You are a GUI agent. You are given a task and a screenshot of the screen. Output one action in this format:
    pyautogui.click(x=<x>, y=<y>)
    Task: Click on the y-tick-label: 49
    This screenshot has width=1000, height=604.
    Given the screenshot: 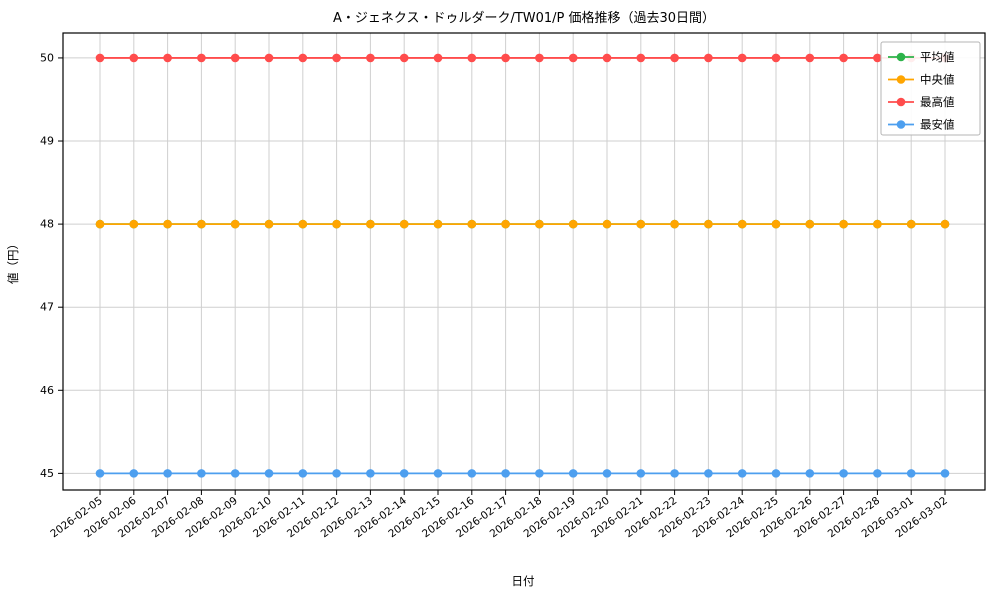 What is the action you would take?
    pyautogui.click(x=47, y=141)
    